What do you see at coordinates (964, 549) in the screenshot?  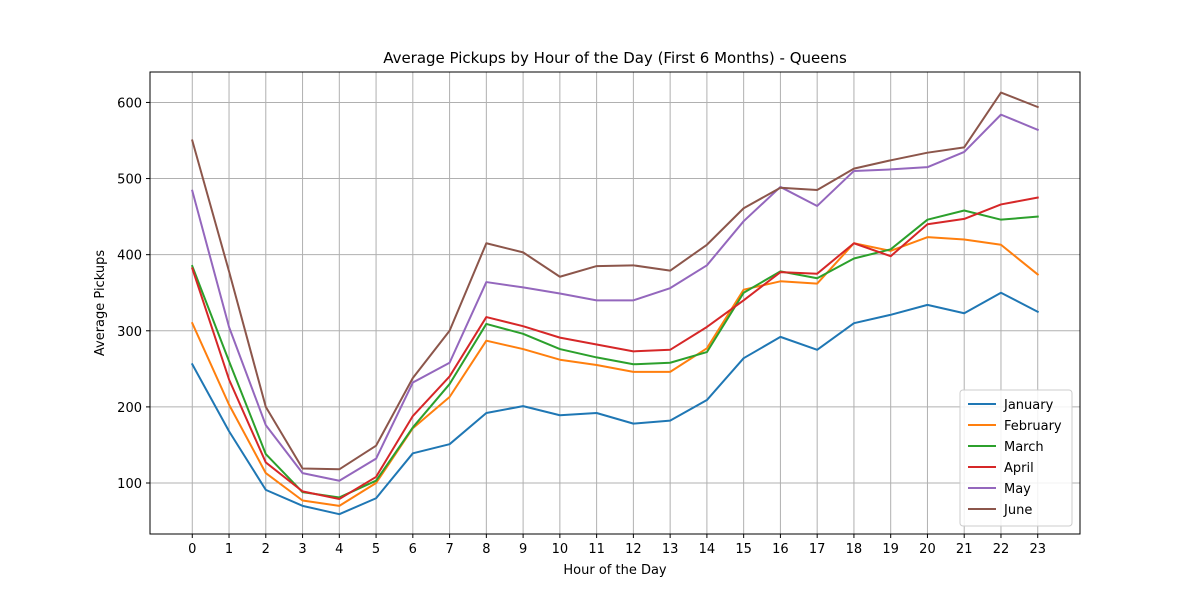 I see `x-tick-label: 21` at bounding box center [964, 549].